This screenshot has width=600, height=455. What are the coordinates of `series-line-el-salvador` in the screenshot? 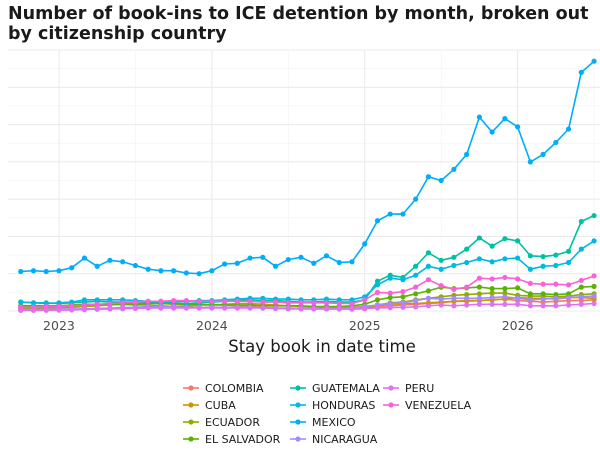 It's located at (307, 296).